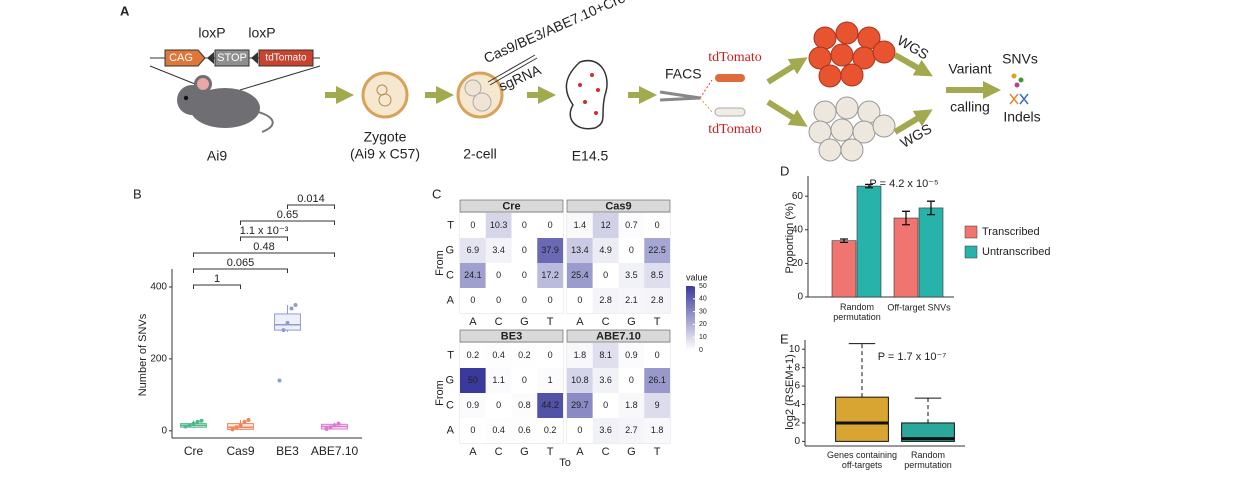  I want to click on step-label: Ai9, so click(217, 156).